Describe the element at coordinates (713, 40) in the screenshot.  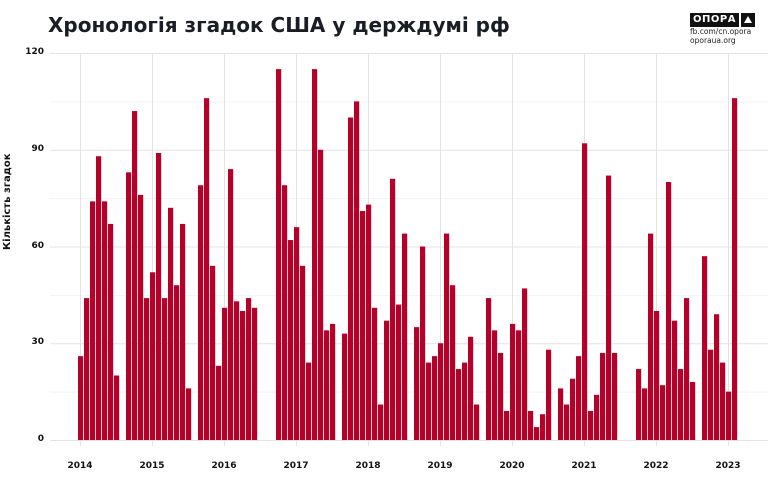
I see `website-link: oporaua.org` at that location.